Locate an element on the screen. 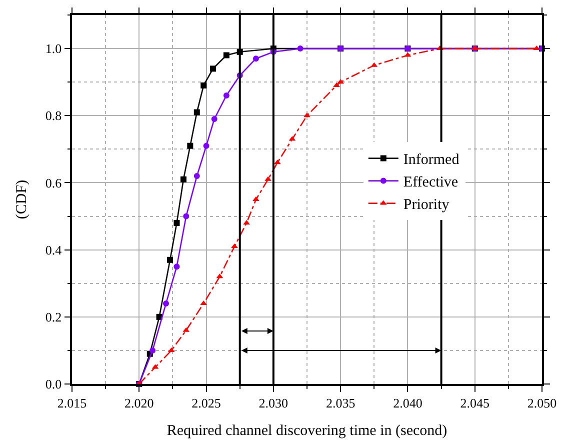 The image size is (564, 445). x-tick-label: 2.025 is located at coordinates (206, 402).